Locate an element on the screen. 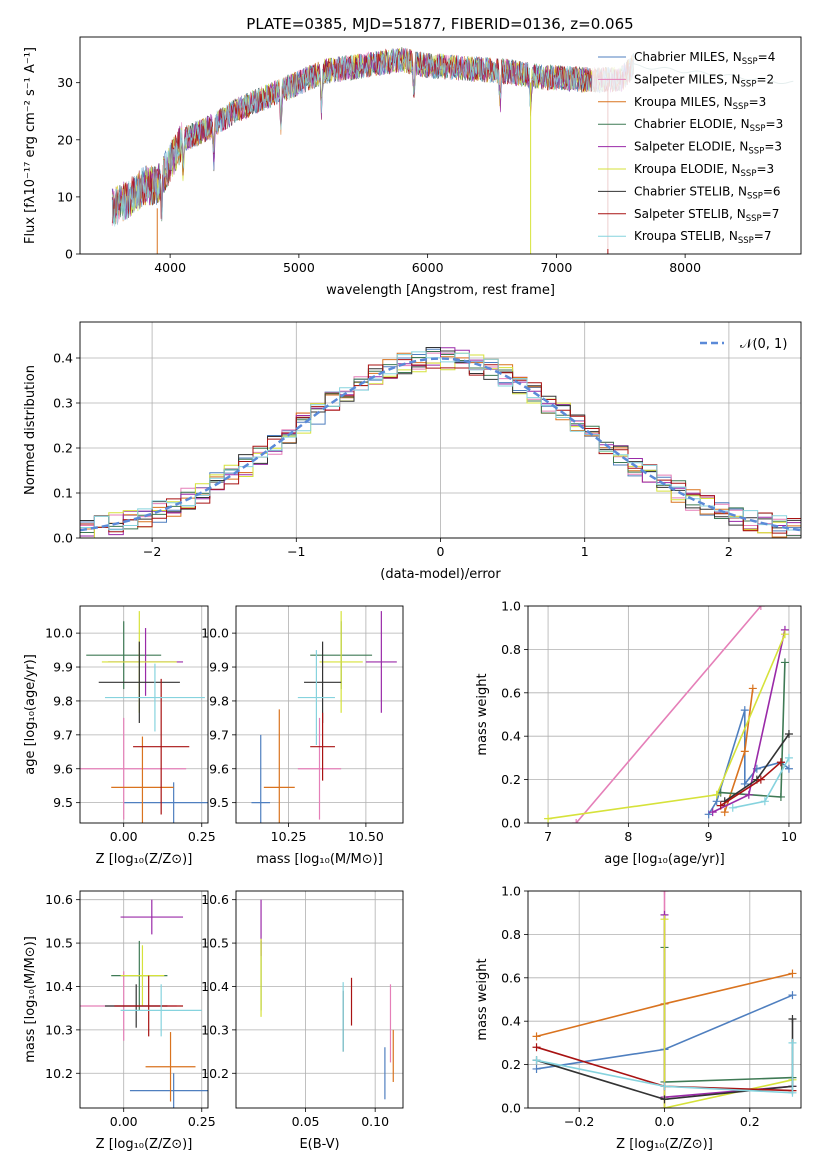 This screenshot has width=819, height=1170. legend-entry: Chabrier STELIB, NSSP=6 is located at coordinates (707, 192).